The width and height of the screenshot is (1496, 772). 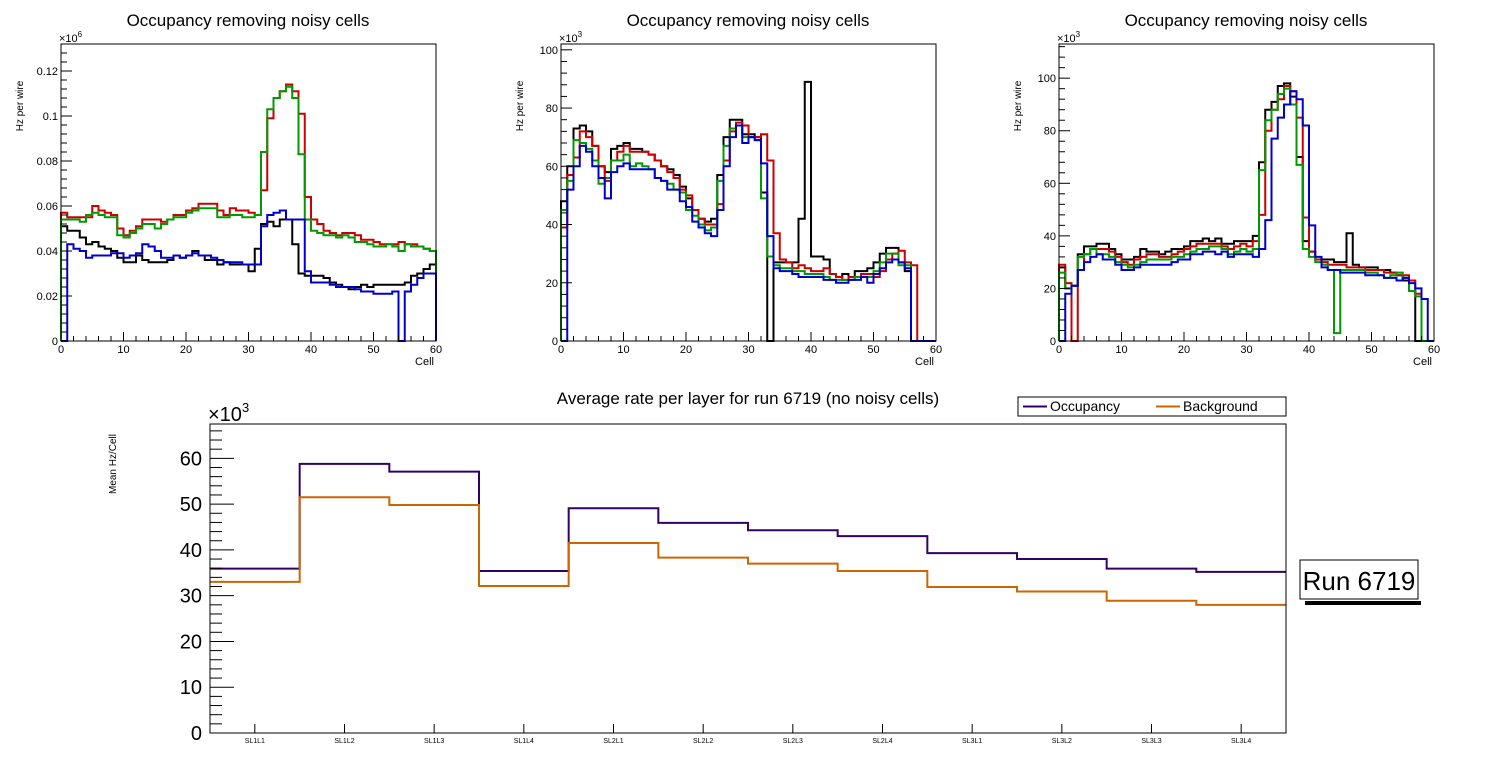 I want to click on x-category-label: SL1L3, so click(x=434, y=741).